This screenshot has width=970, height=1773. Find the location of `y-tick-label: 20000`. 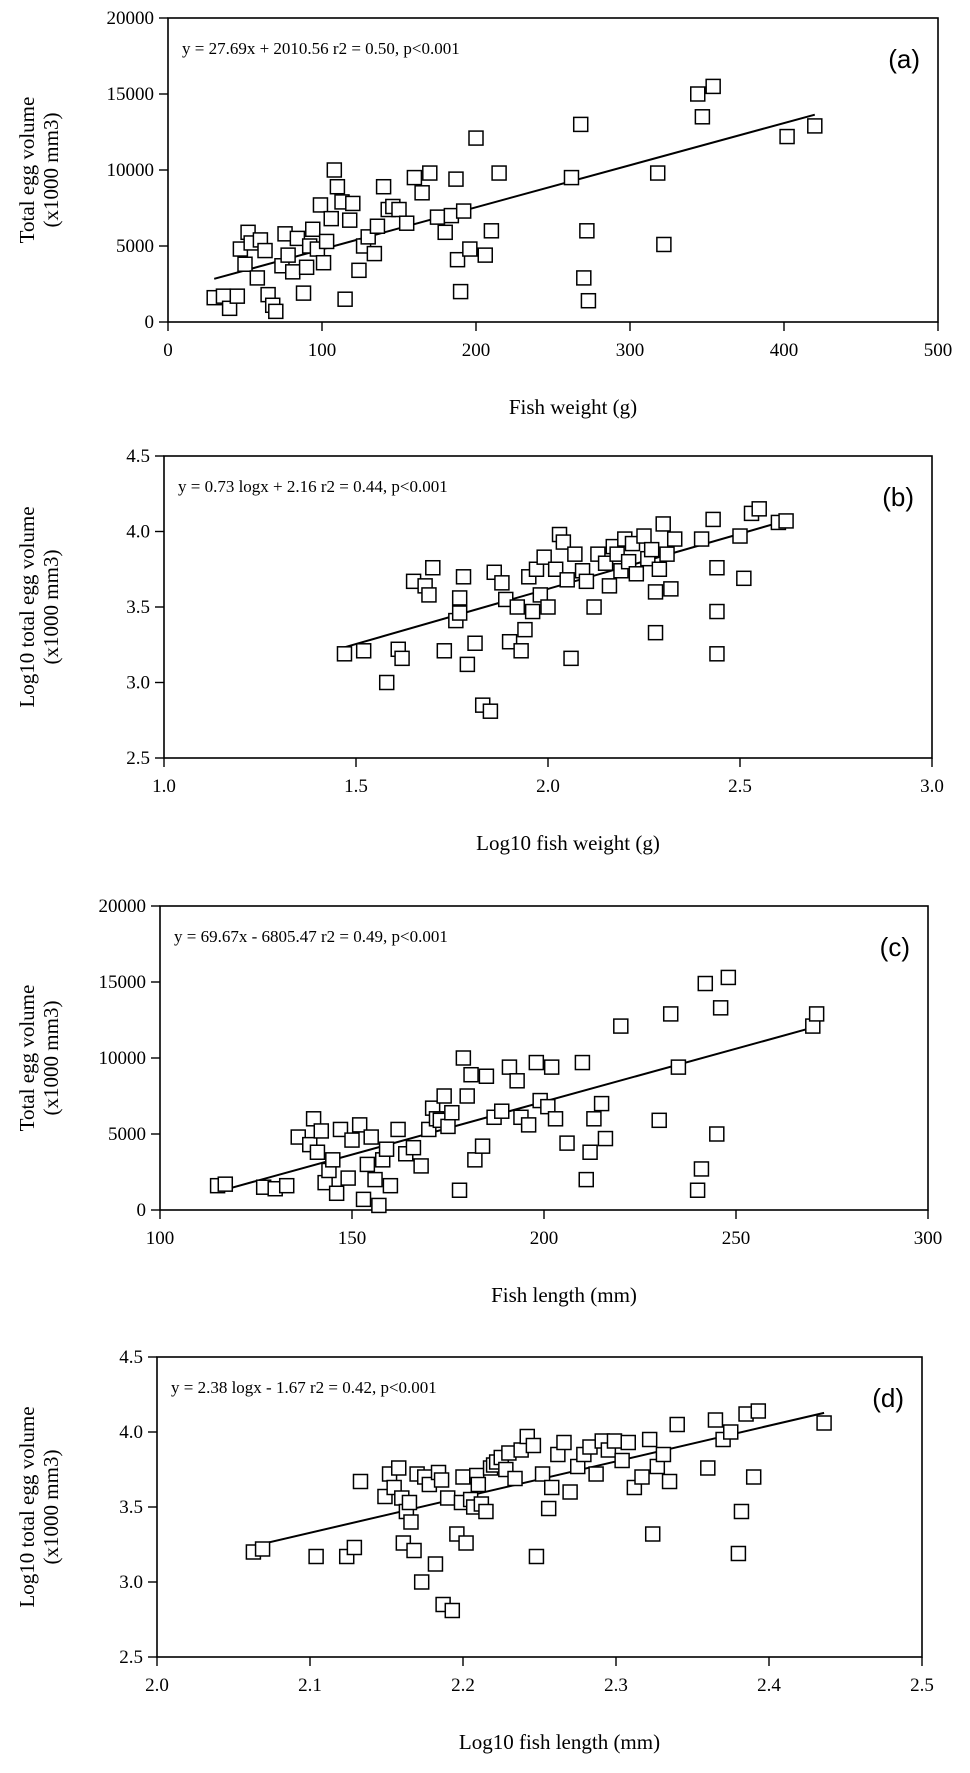

y-tick-label: 20000 is located at coordinates (131, 18).